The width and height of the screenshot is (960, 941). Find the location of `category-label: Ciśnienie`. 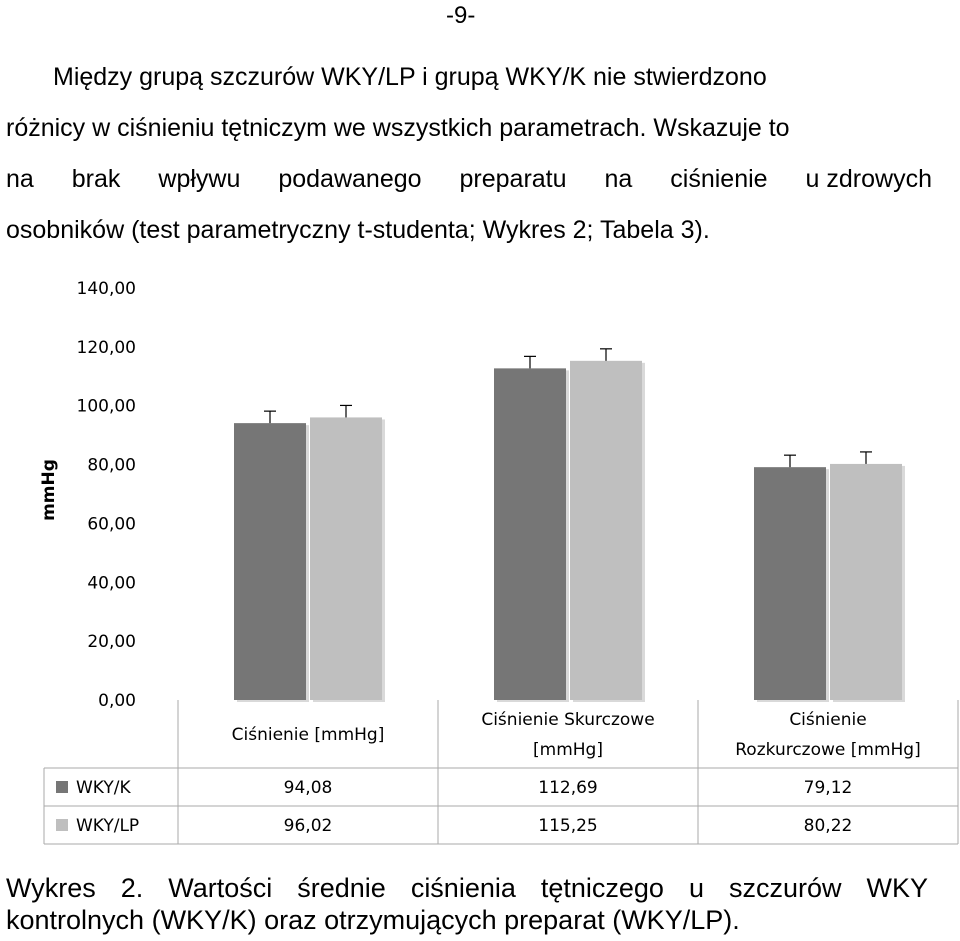

category-label: Ciśnienie is located at coordinates (827, 720).